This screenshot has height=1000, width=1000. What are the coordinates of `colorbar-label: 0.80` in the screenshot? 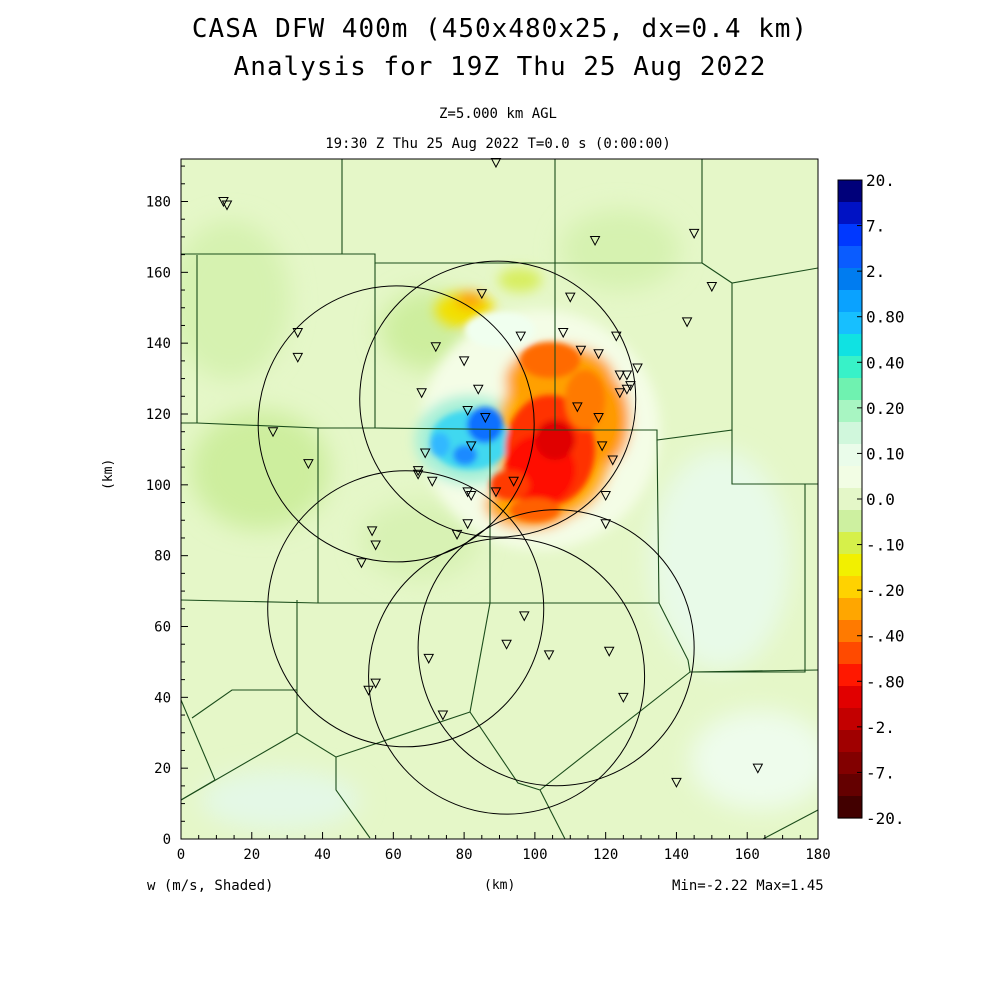 It's located at (885, 317).